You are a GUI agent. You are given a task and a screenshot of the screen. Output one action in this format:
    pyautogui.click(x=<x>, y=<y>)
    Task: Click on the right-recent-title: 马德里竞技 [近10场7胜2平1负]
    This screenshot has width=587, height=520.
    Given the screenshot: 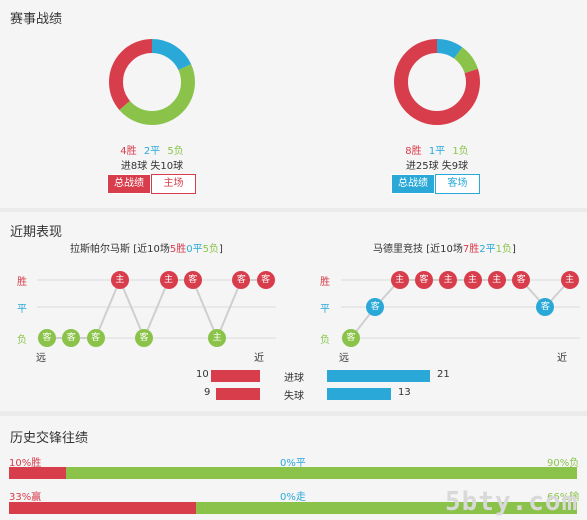 What is the action you would take?
    pyautogui.click(x=444, y=249)
    